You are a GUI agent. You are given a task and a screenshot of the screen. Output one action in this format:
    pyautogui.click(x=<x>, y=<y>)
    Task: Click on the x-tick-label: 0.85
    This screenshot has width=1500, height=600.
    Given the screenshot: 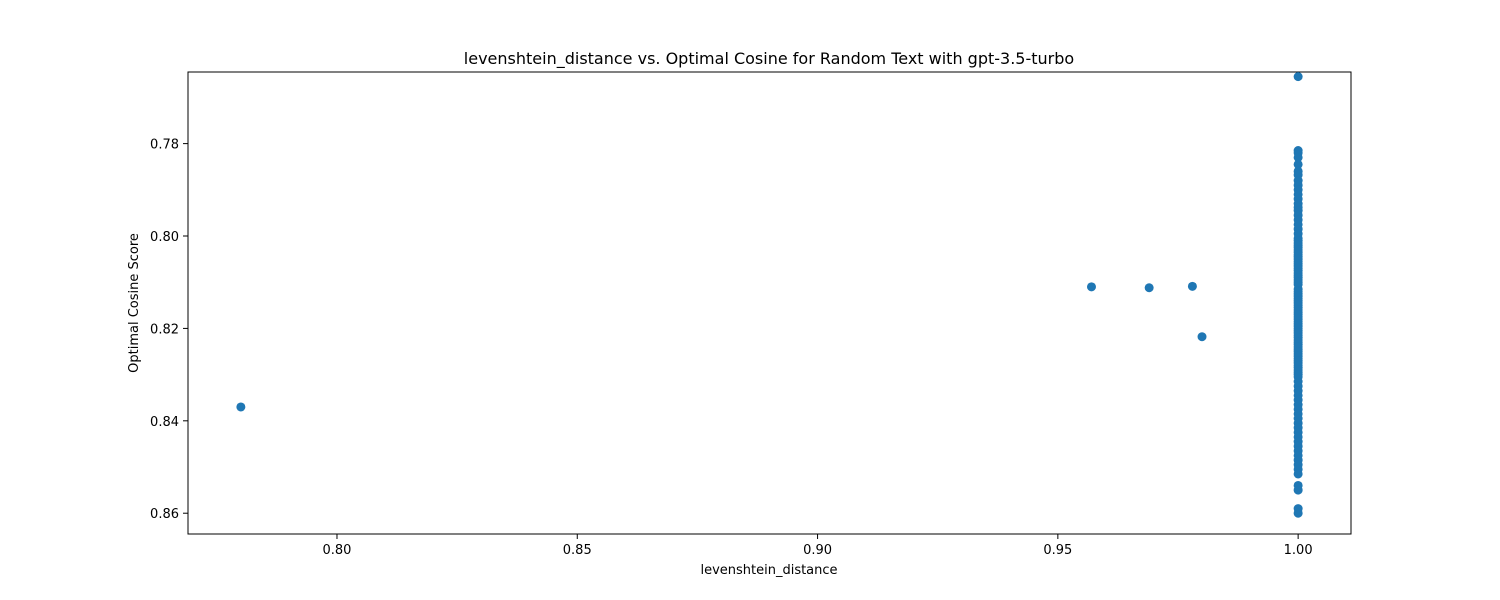 What is the action you would take?
    pyautogui.click(x=577, y=550)
    